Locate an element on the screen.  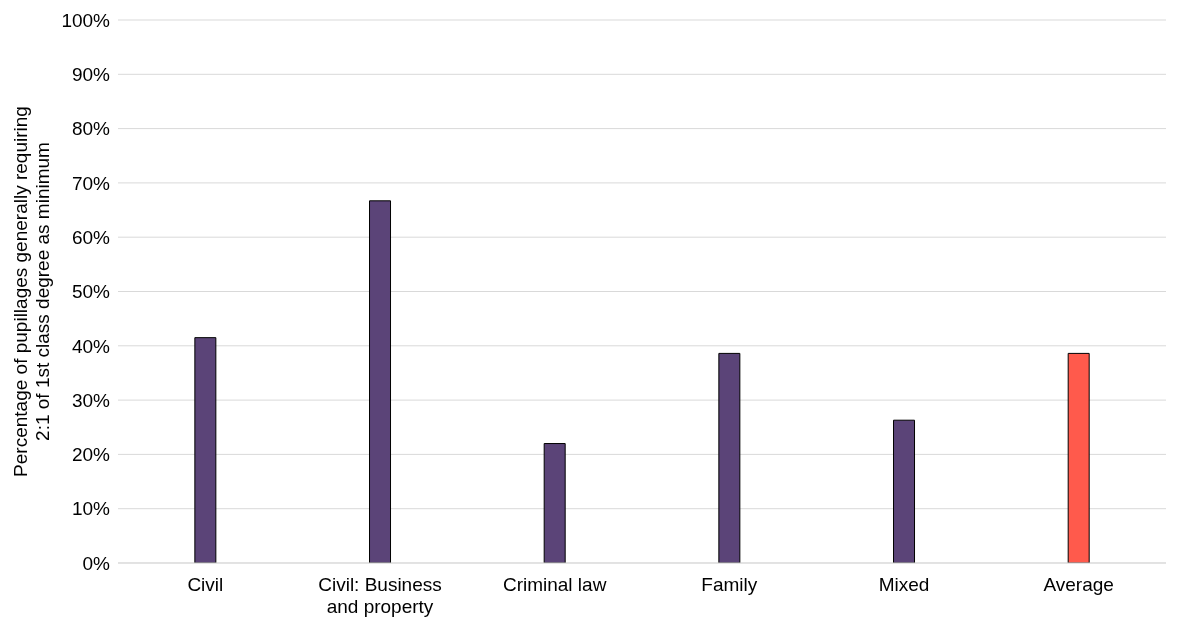
x-tick-label: Civil is located at coordinates (205, 584).